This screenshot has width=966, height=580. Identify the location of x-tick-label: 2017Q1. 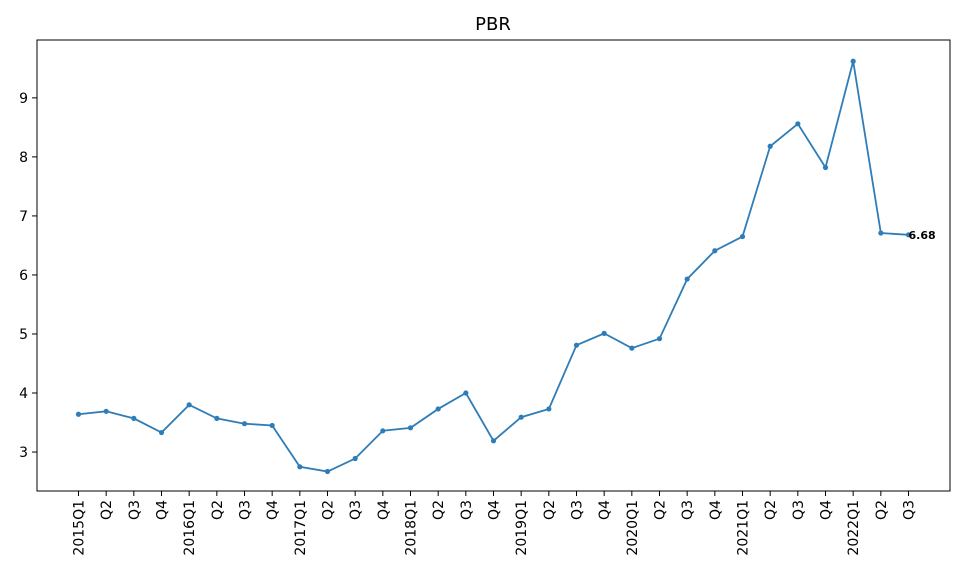
(301, 528).